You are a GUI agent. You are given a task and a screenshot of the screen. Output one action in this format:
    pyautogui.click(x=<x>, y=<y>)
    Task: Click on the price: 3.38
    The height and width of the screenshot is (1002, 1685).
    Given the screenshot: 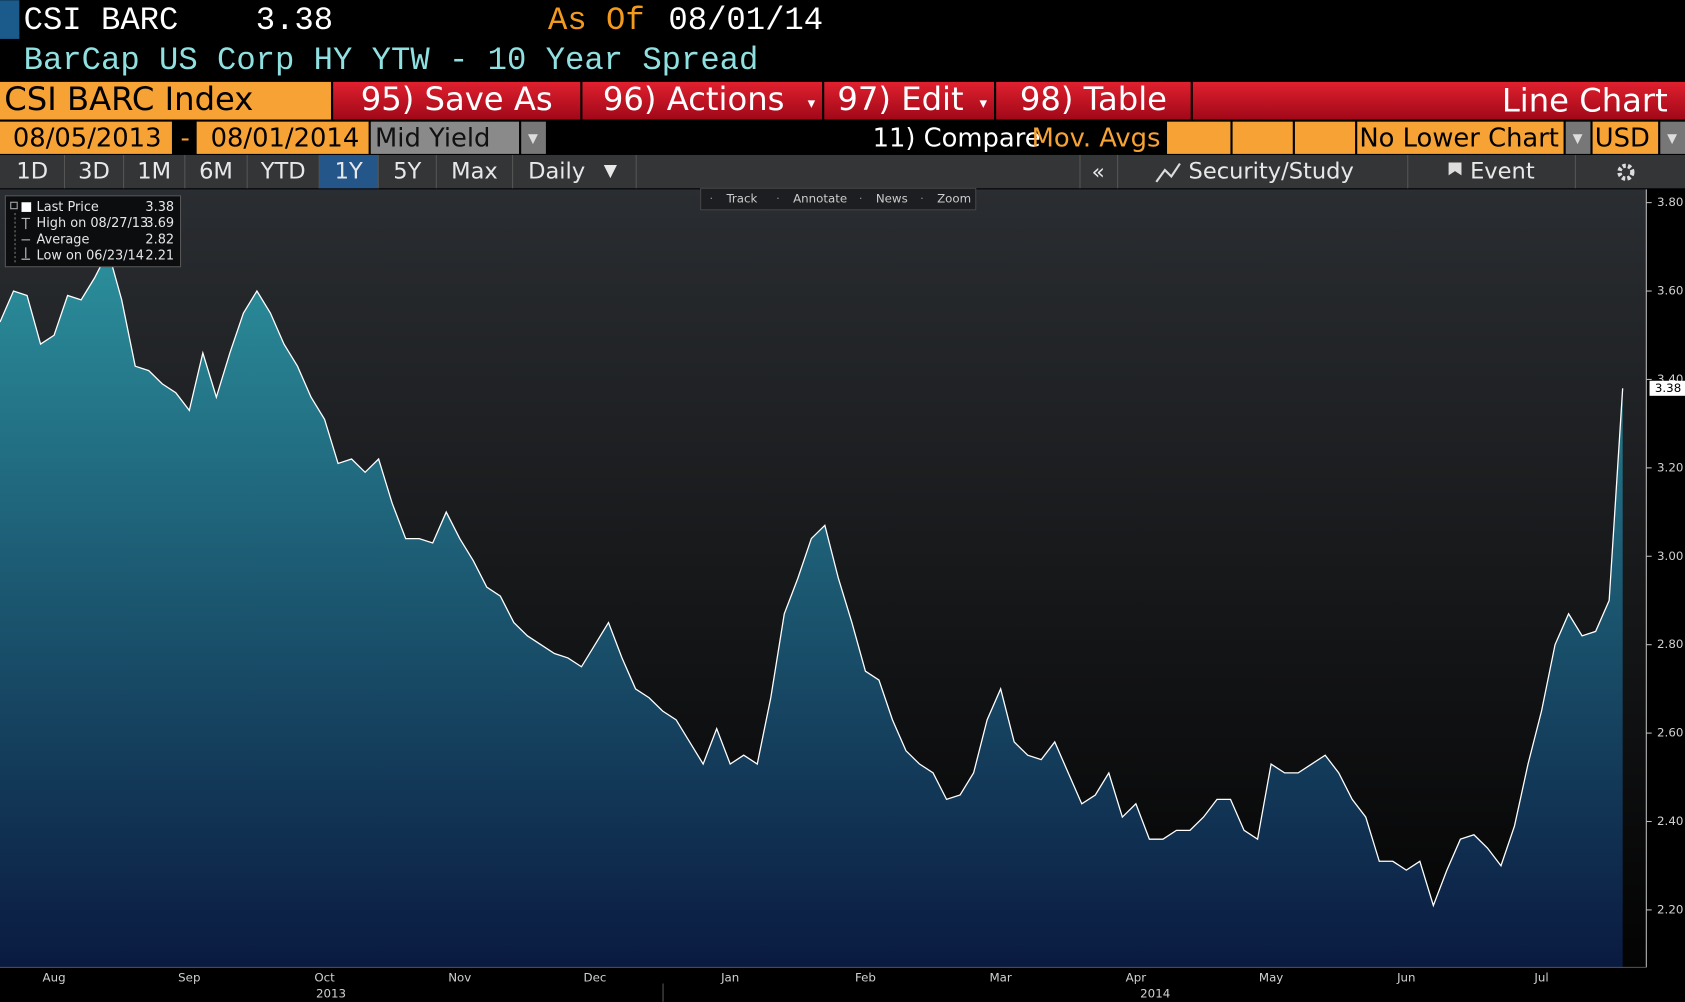 What is the action you would take?
    pyautogui.click(x=294, y=20)
    